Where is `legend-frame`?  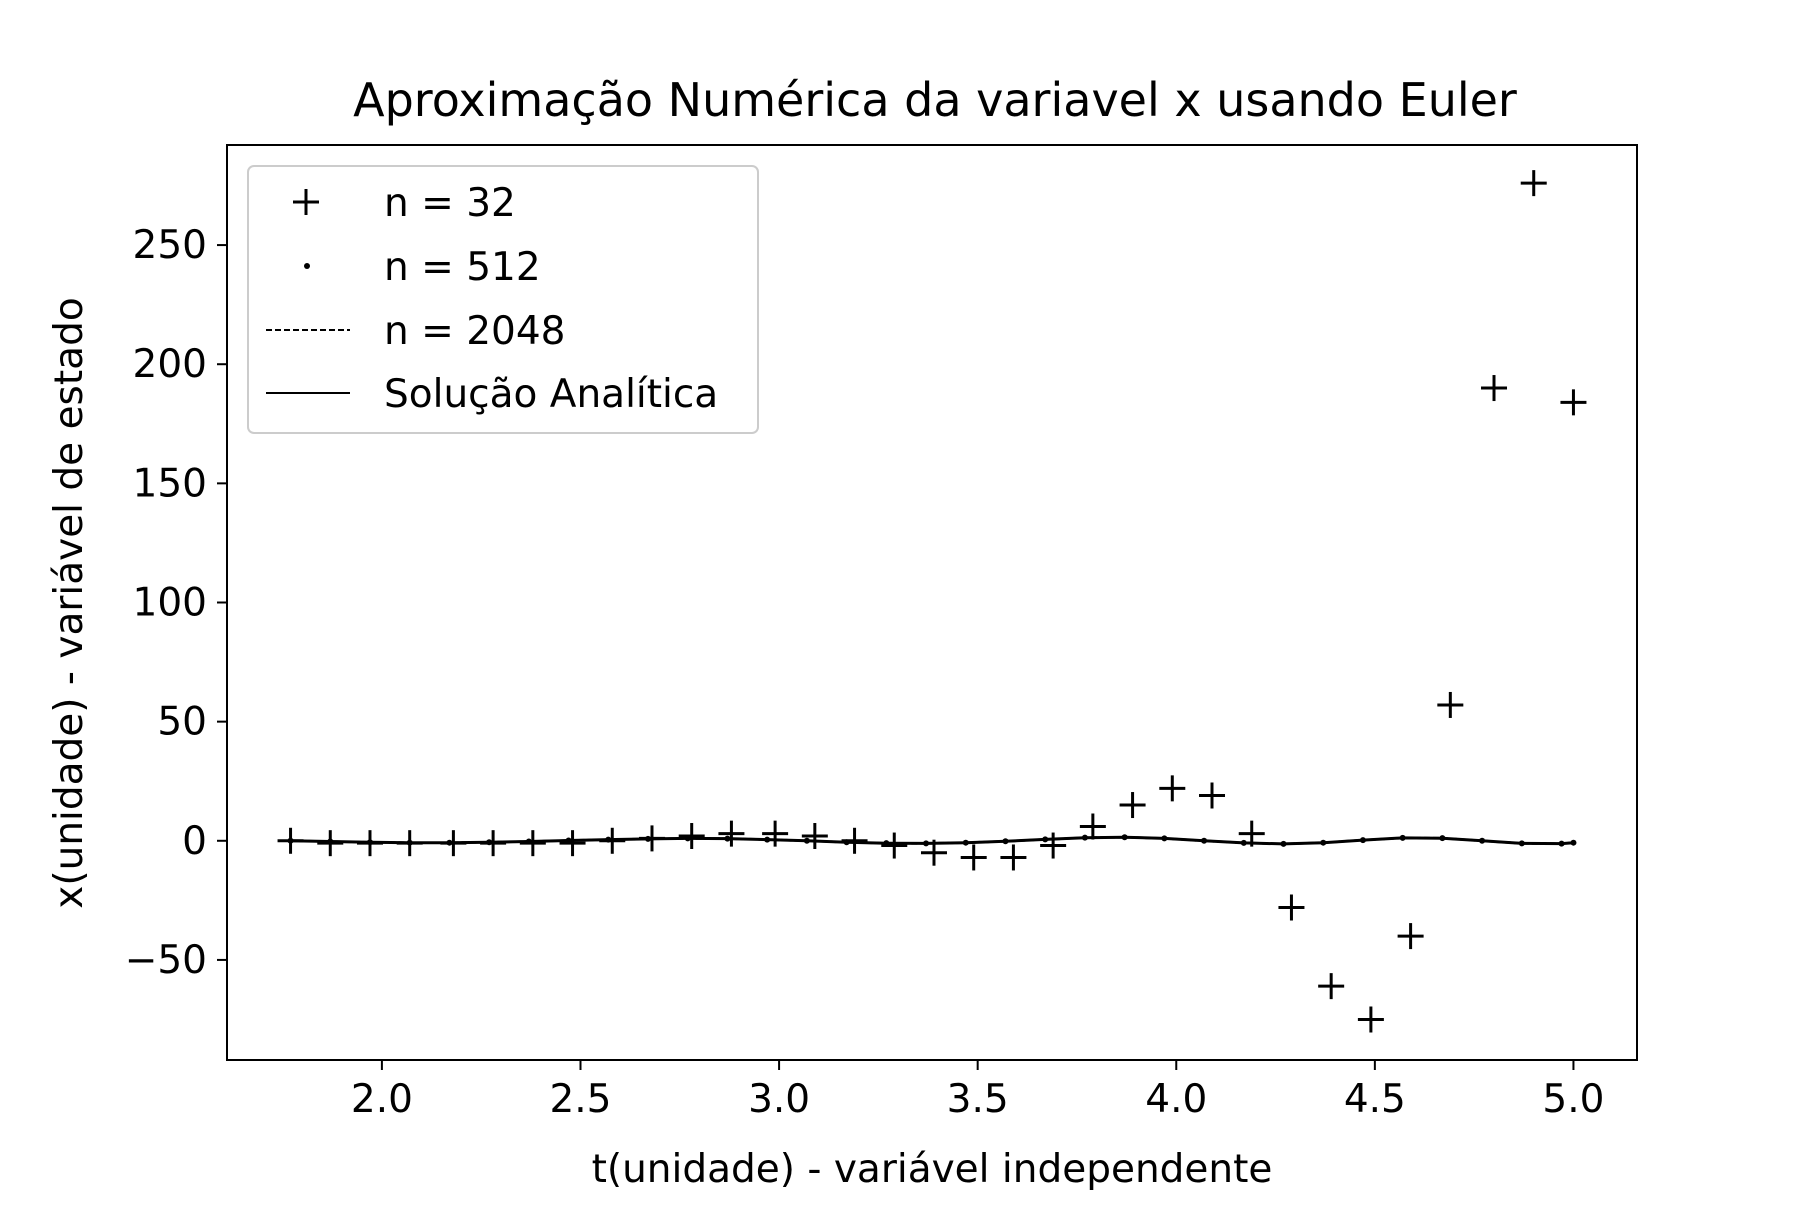
legend-frame is located at coordinates (503, 299).